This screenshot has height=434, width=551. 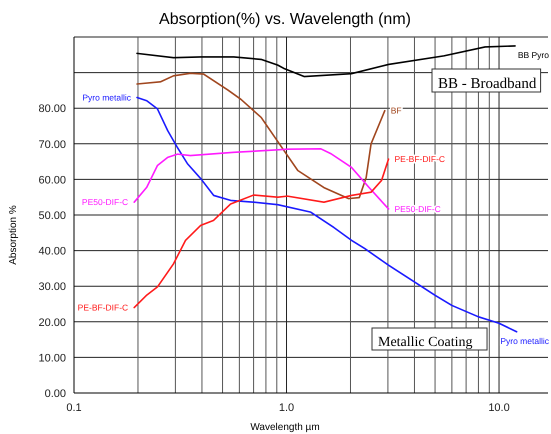 What do you see at coordinates (286, 408) in the screenshot?
I see `x-tick-label: 1.0` at bounding box center [286, 408].